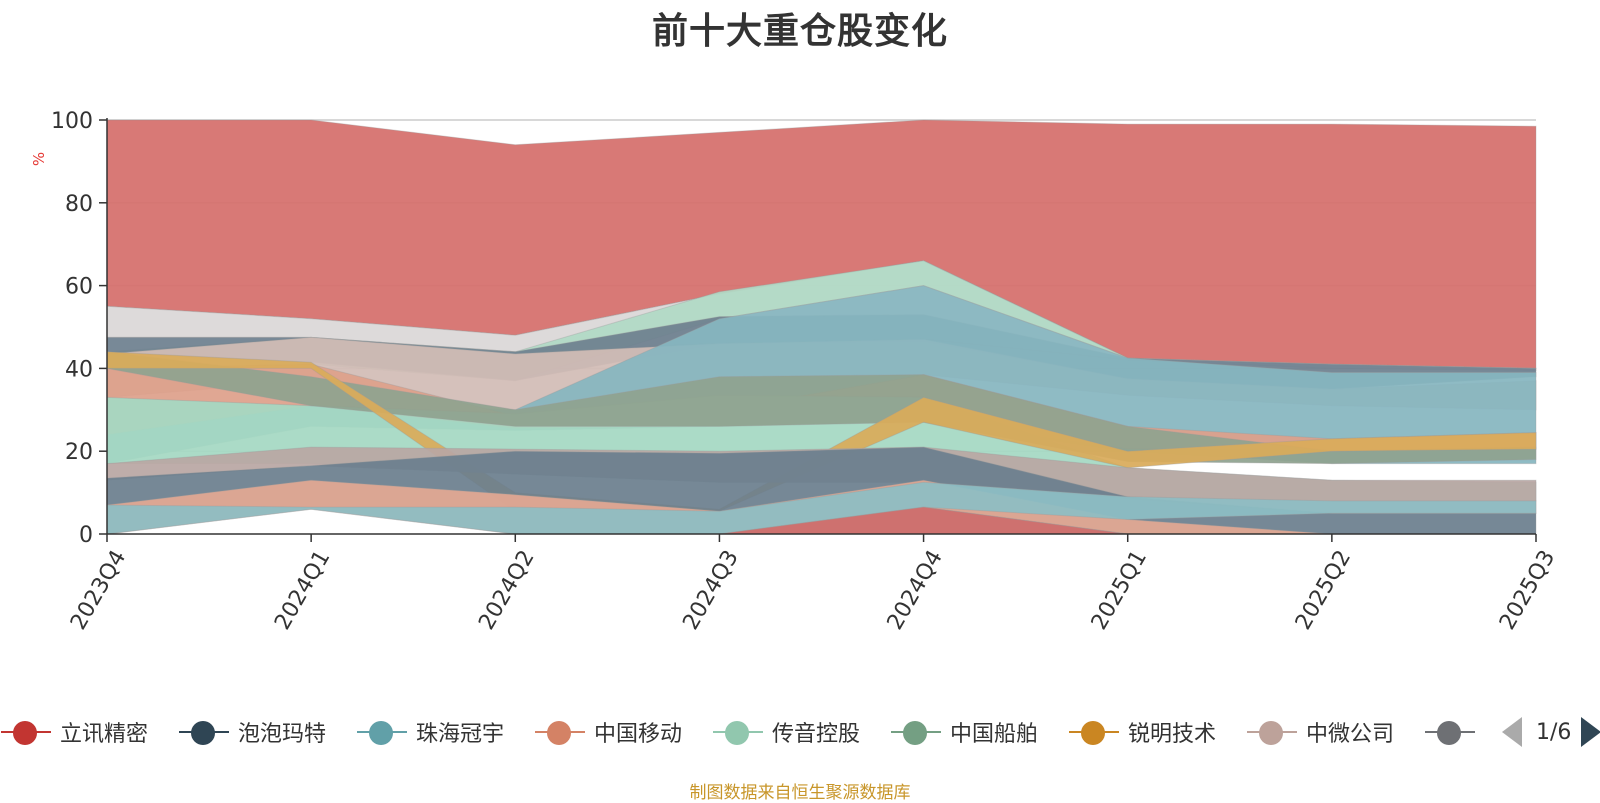 Image resolution: width=1600 pixels, height=803 pixels. What do you see at coordinates (1512, 732) in the screenshot?
I see `legend-prev-page-button` at bounding box center [1512, 732].